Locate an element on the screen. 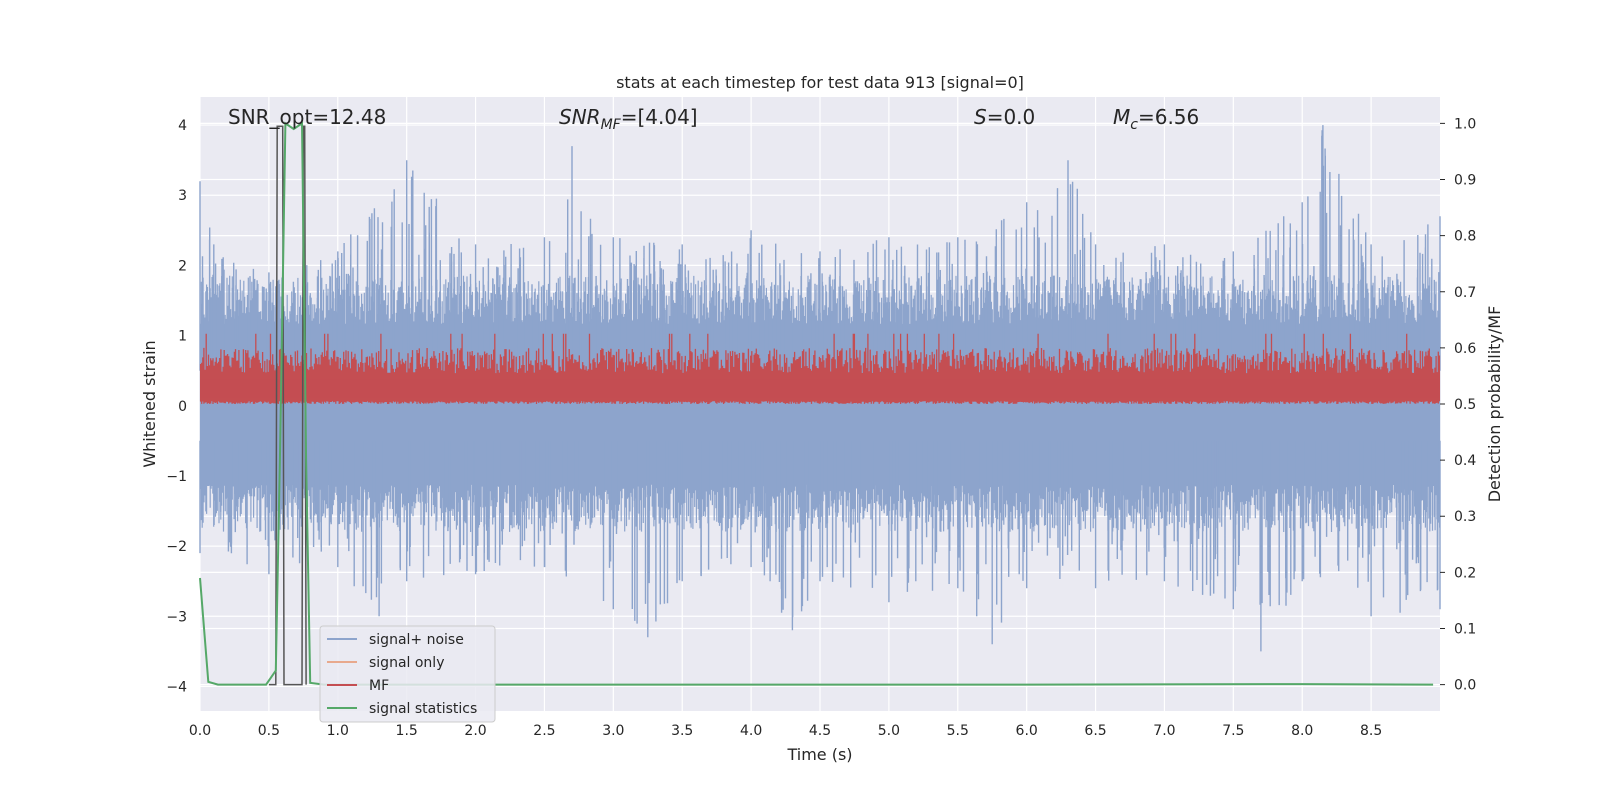 The image size is (1600, 800). y2-axis-label: Detection probability/MF is located at coordinates (1494, 404).